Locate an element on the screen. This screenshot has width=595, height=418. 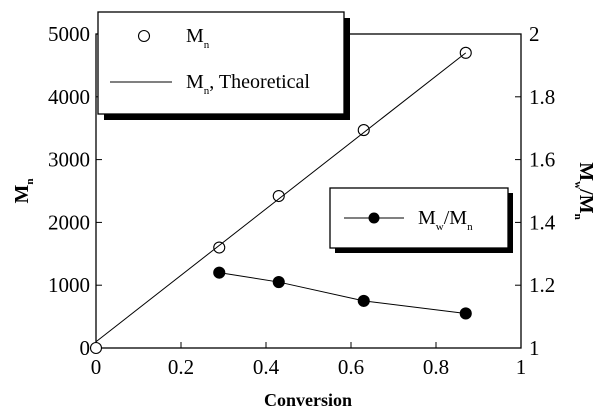
legend-box-left: Mn Mn, Theoretical is located at coordinates (223, 65).